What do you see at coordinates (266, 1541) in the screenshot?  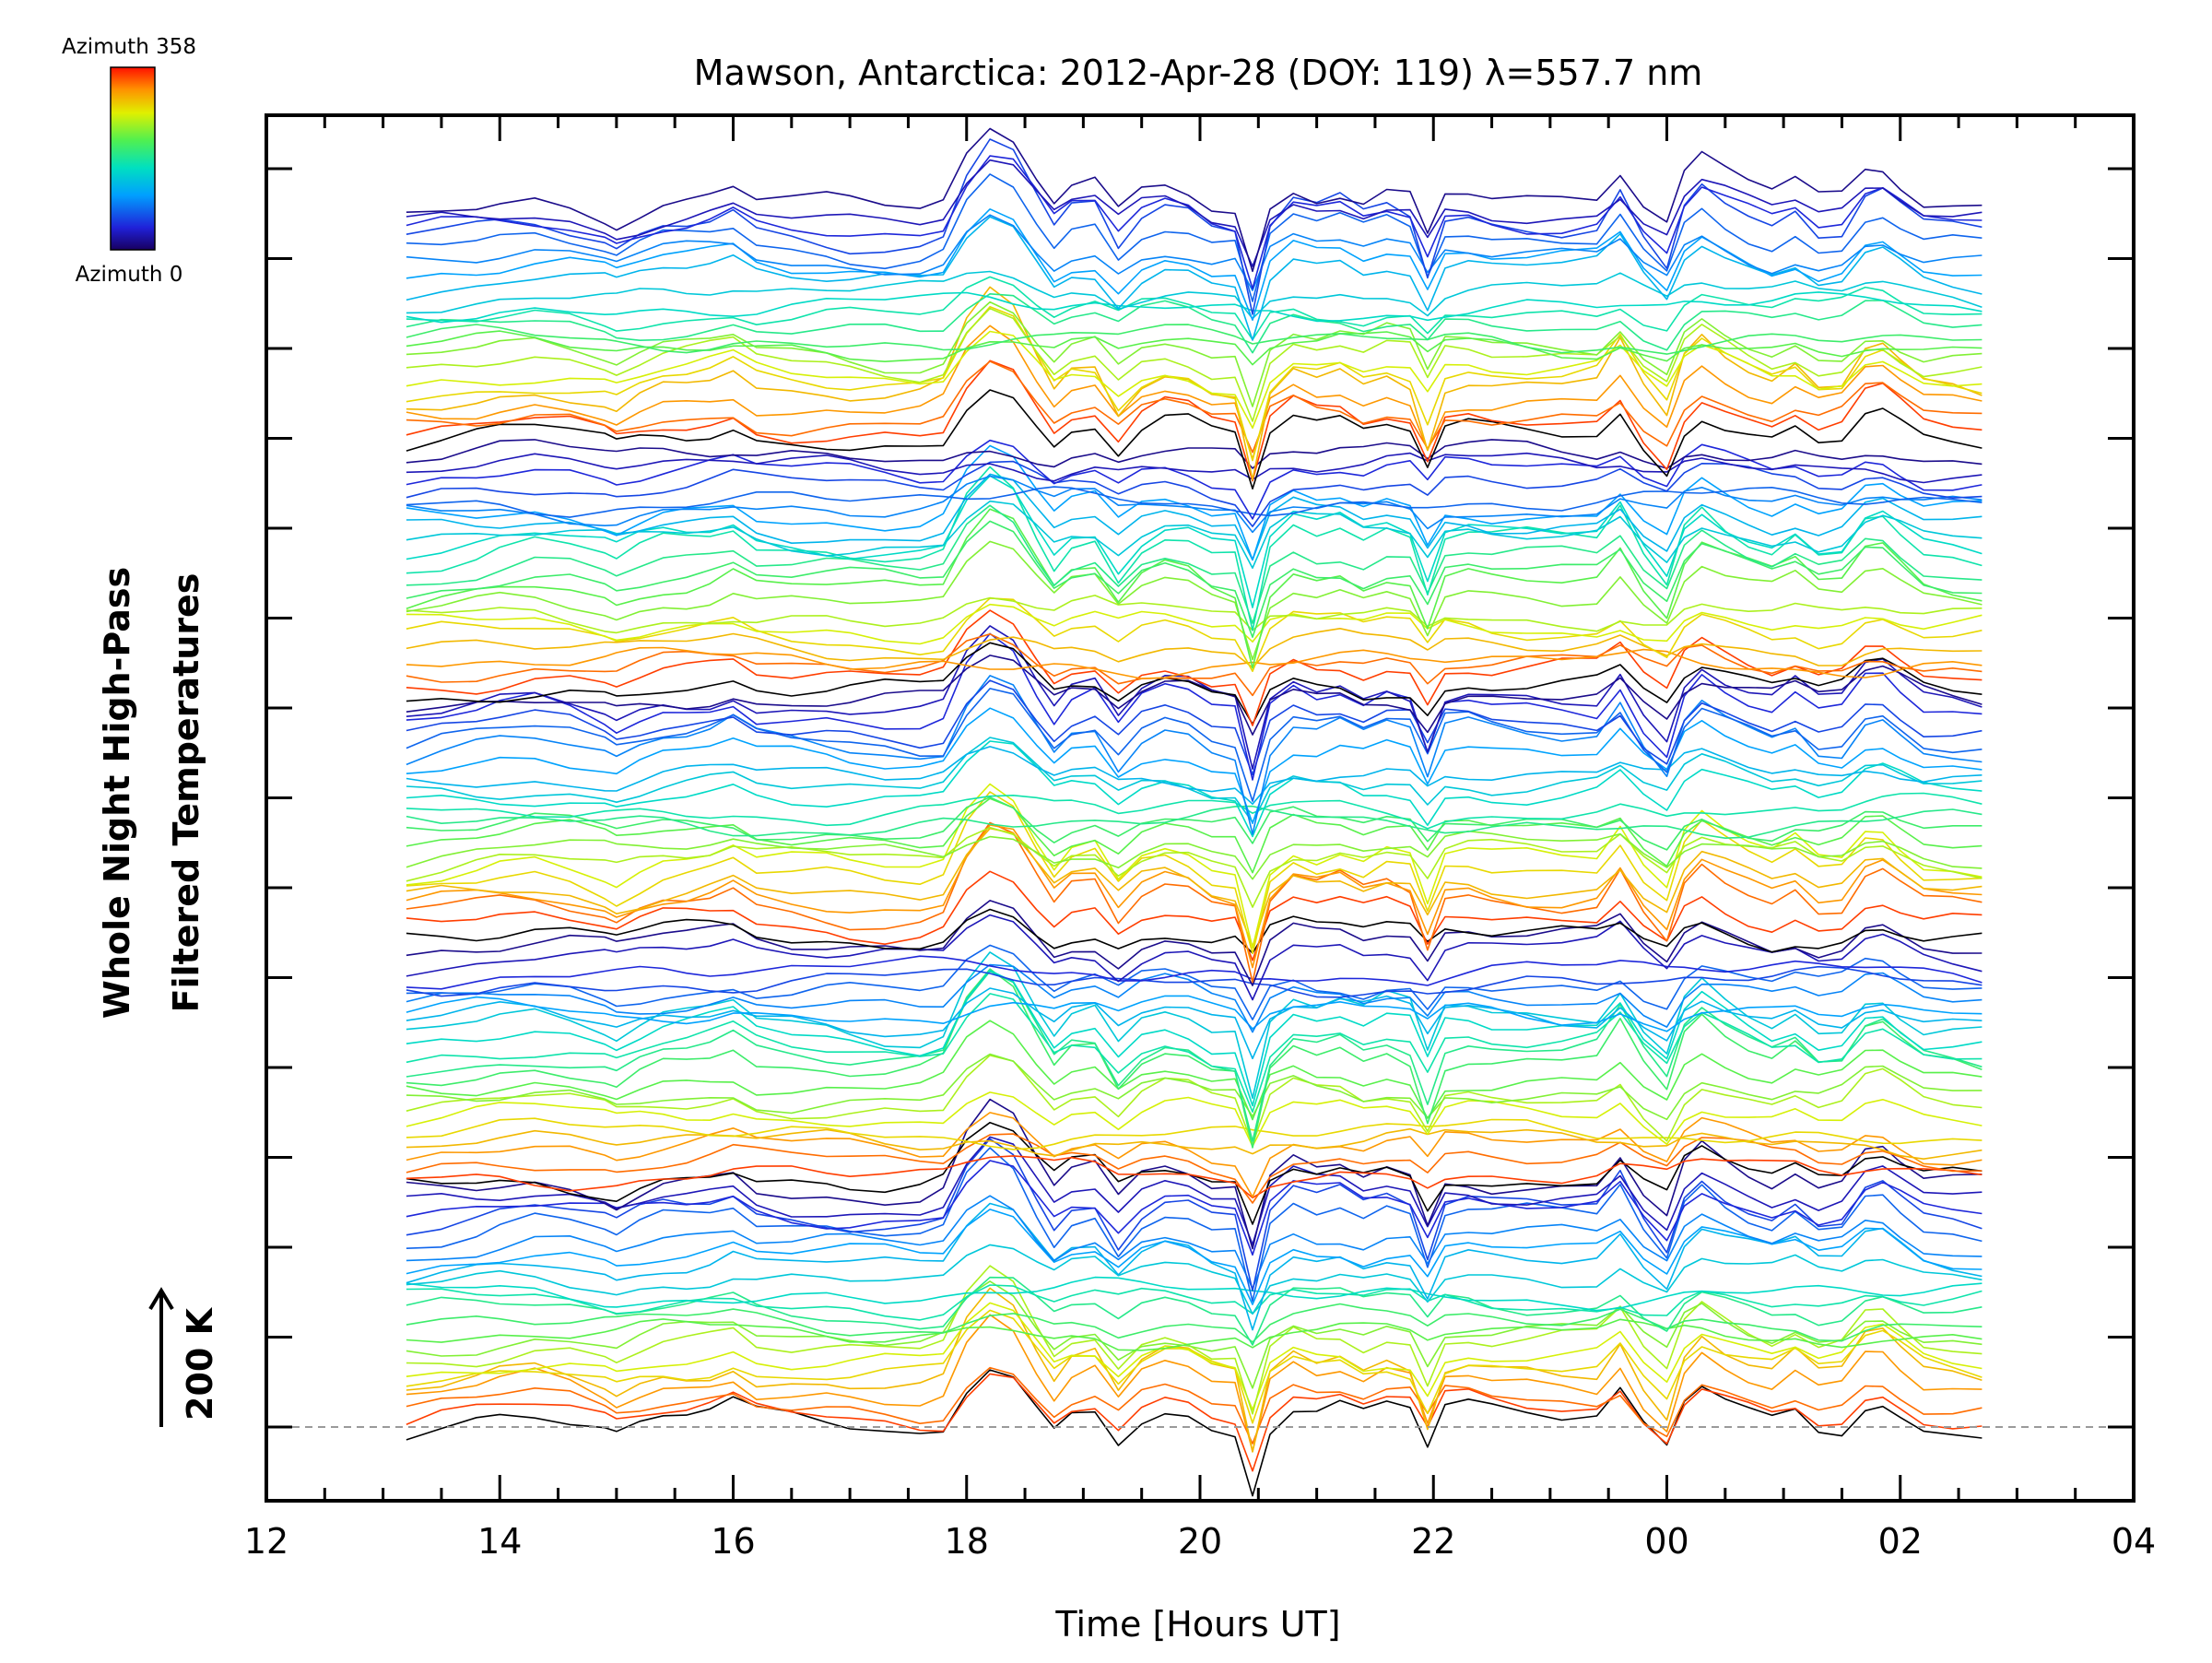 I see `x-tick-label: 12` at bounding box center [266, 1541].